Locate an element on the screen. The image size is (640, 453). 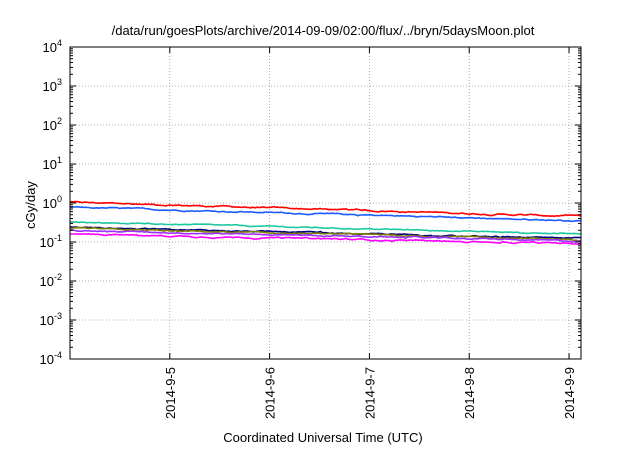
y-tick-label: 10⁻¹ is located at coordinates (51, 241).